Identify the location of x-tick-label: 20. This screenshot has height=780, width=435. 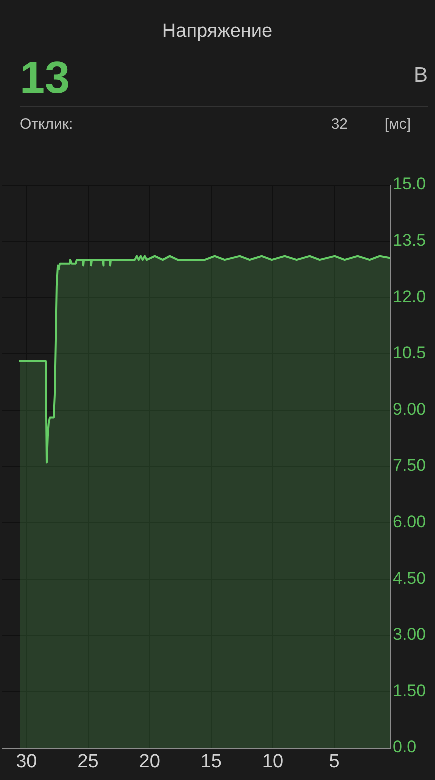
(149, 762).